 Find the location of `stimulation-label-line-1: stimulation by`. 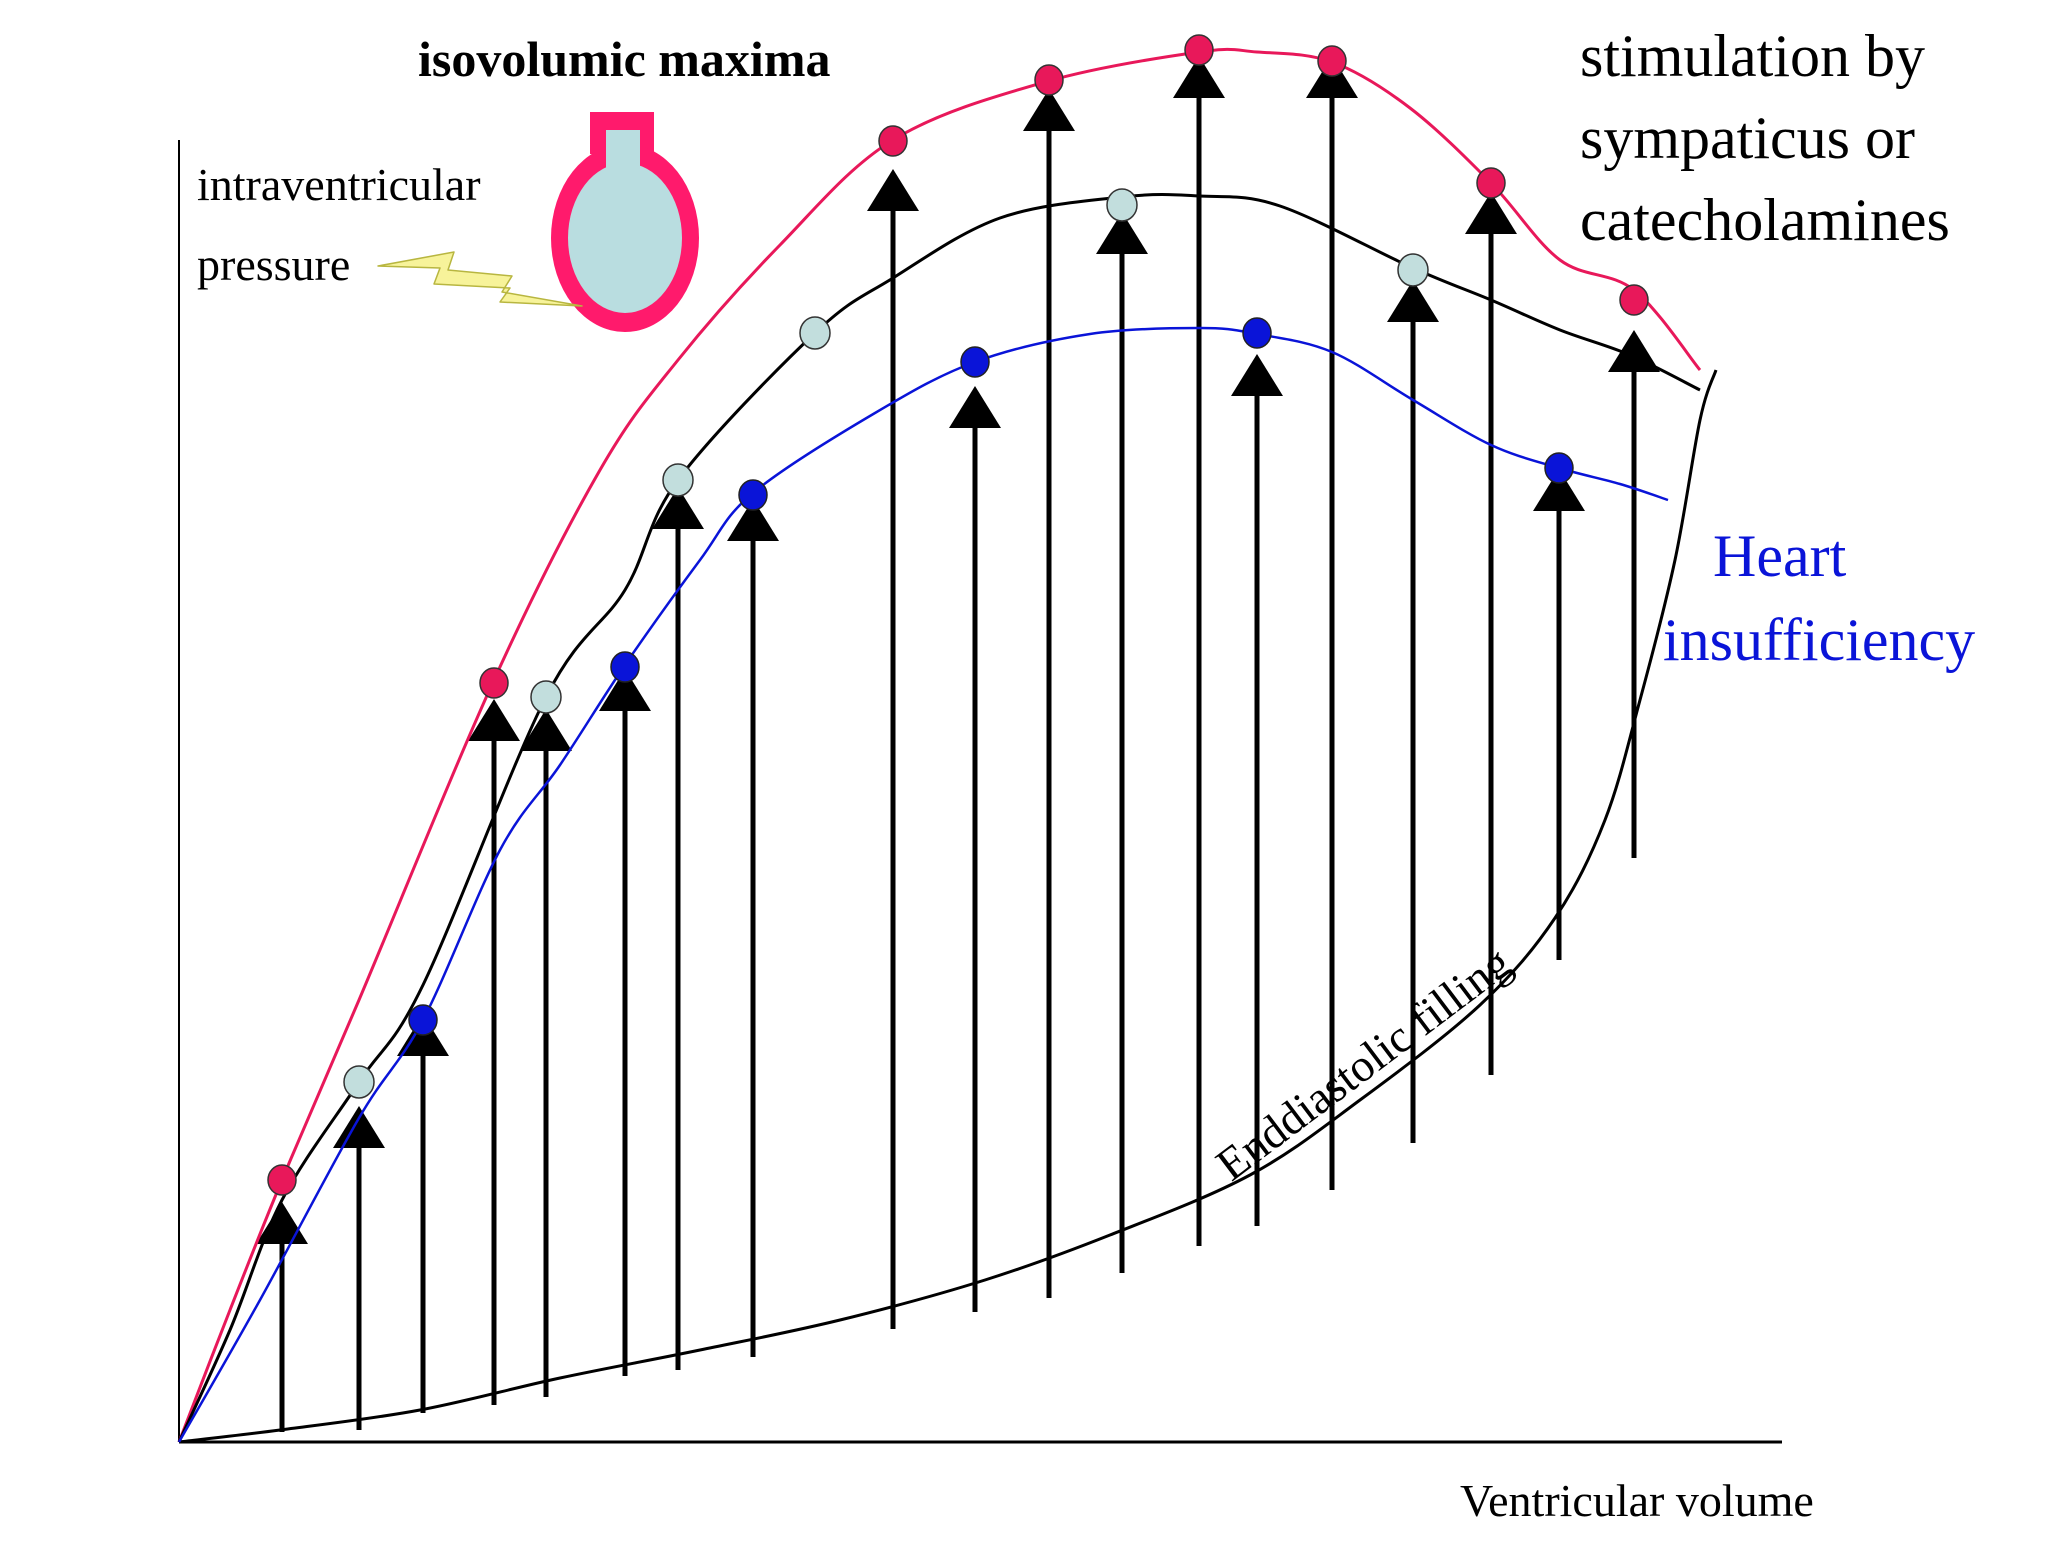

stimulation-label-line-1: stimulation by is located at coordinates (1752, 56).